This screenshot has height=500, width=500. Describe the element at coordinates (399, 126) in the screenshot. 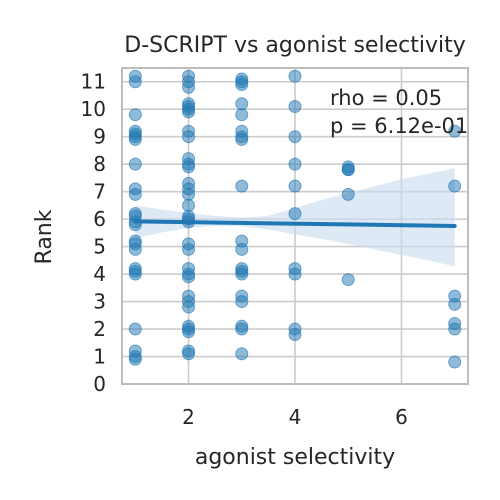

I see `annotation-p: p = 6.12e-01` at that location.